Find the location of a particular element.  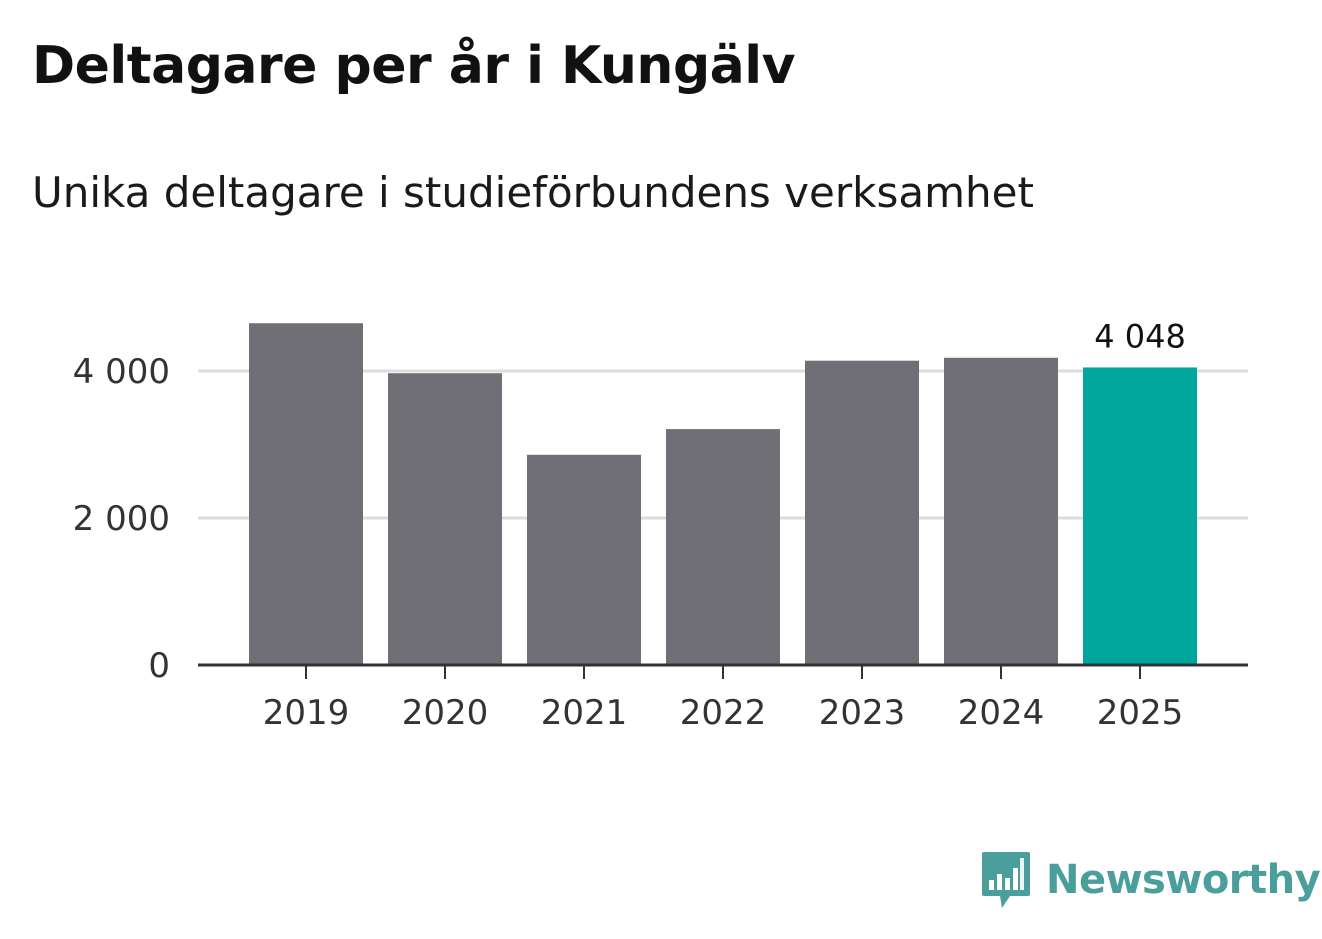

brand-logo: Newsworthy is located at coordinates (1150, 880).